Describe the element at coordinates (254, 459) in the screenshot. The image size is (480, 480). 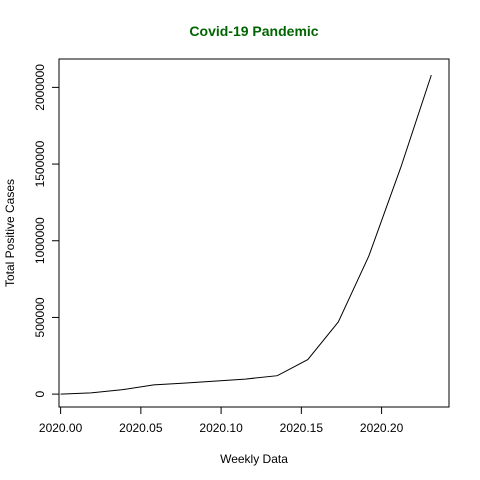
I see `x-axis-label: Weekly Data` at that location.